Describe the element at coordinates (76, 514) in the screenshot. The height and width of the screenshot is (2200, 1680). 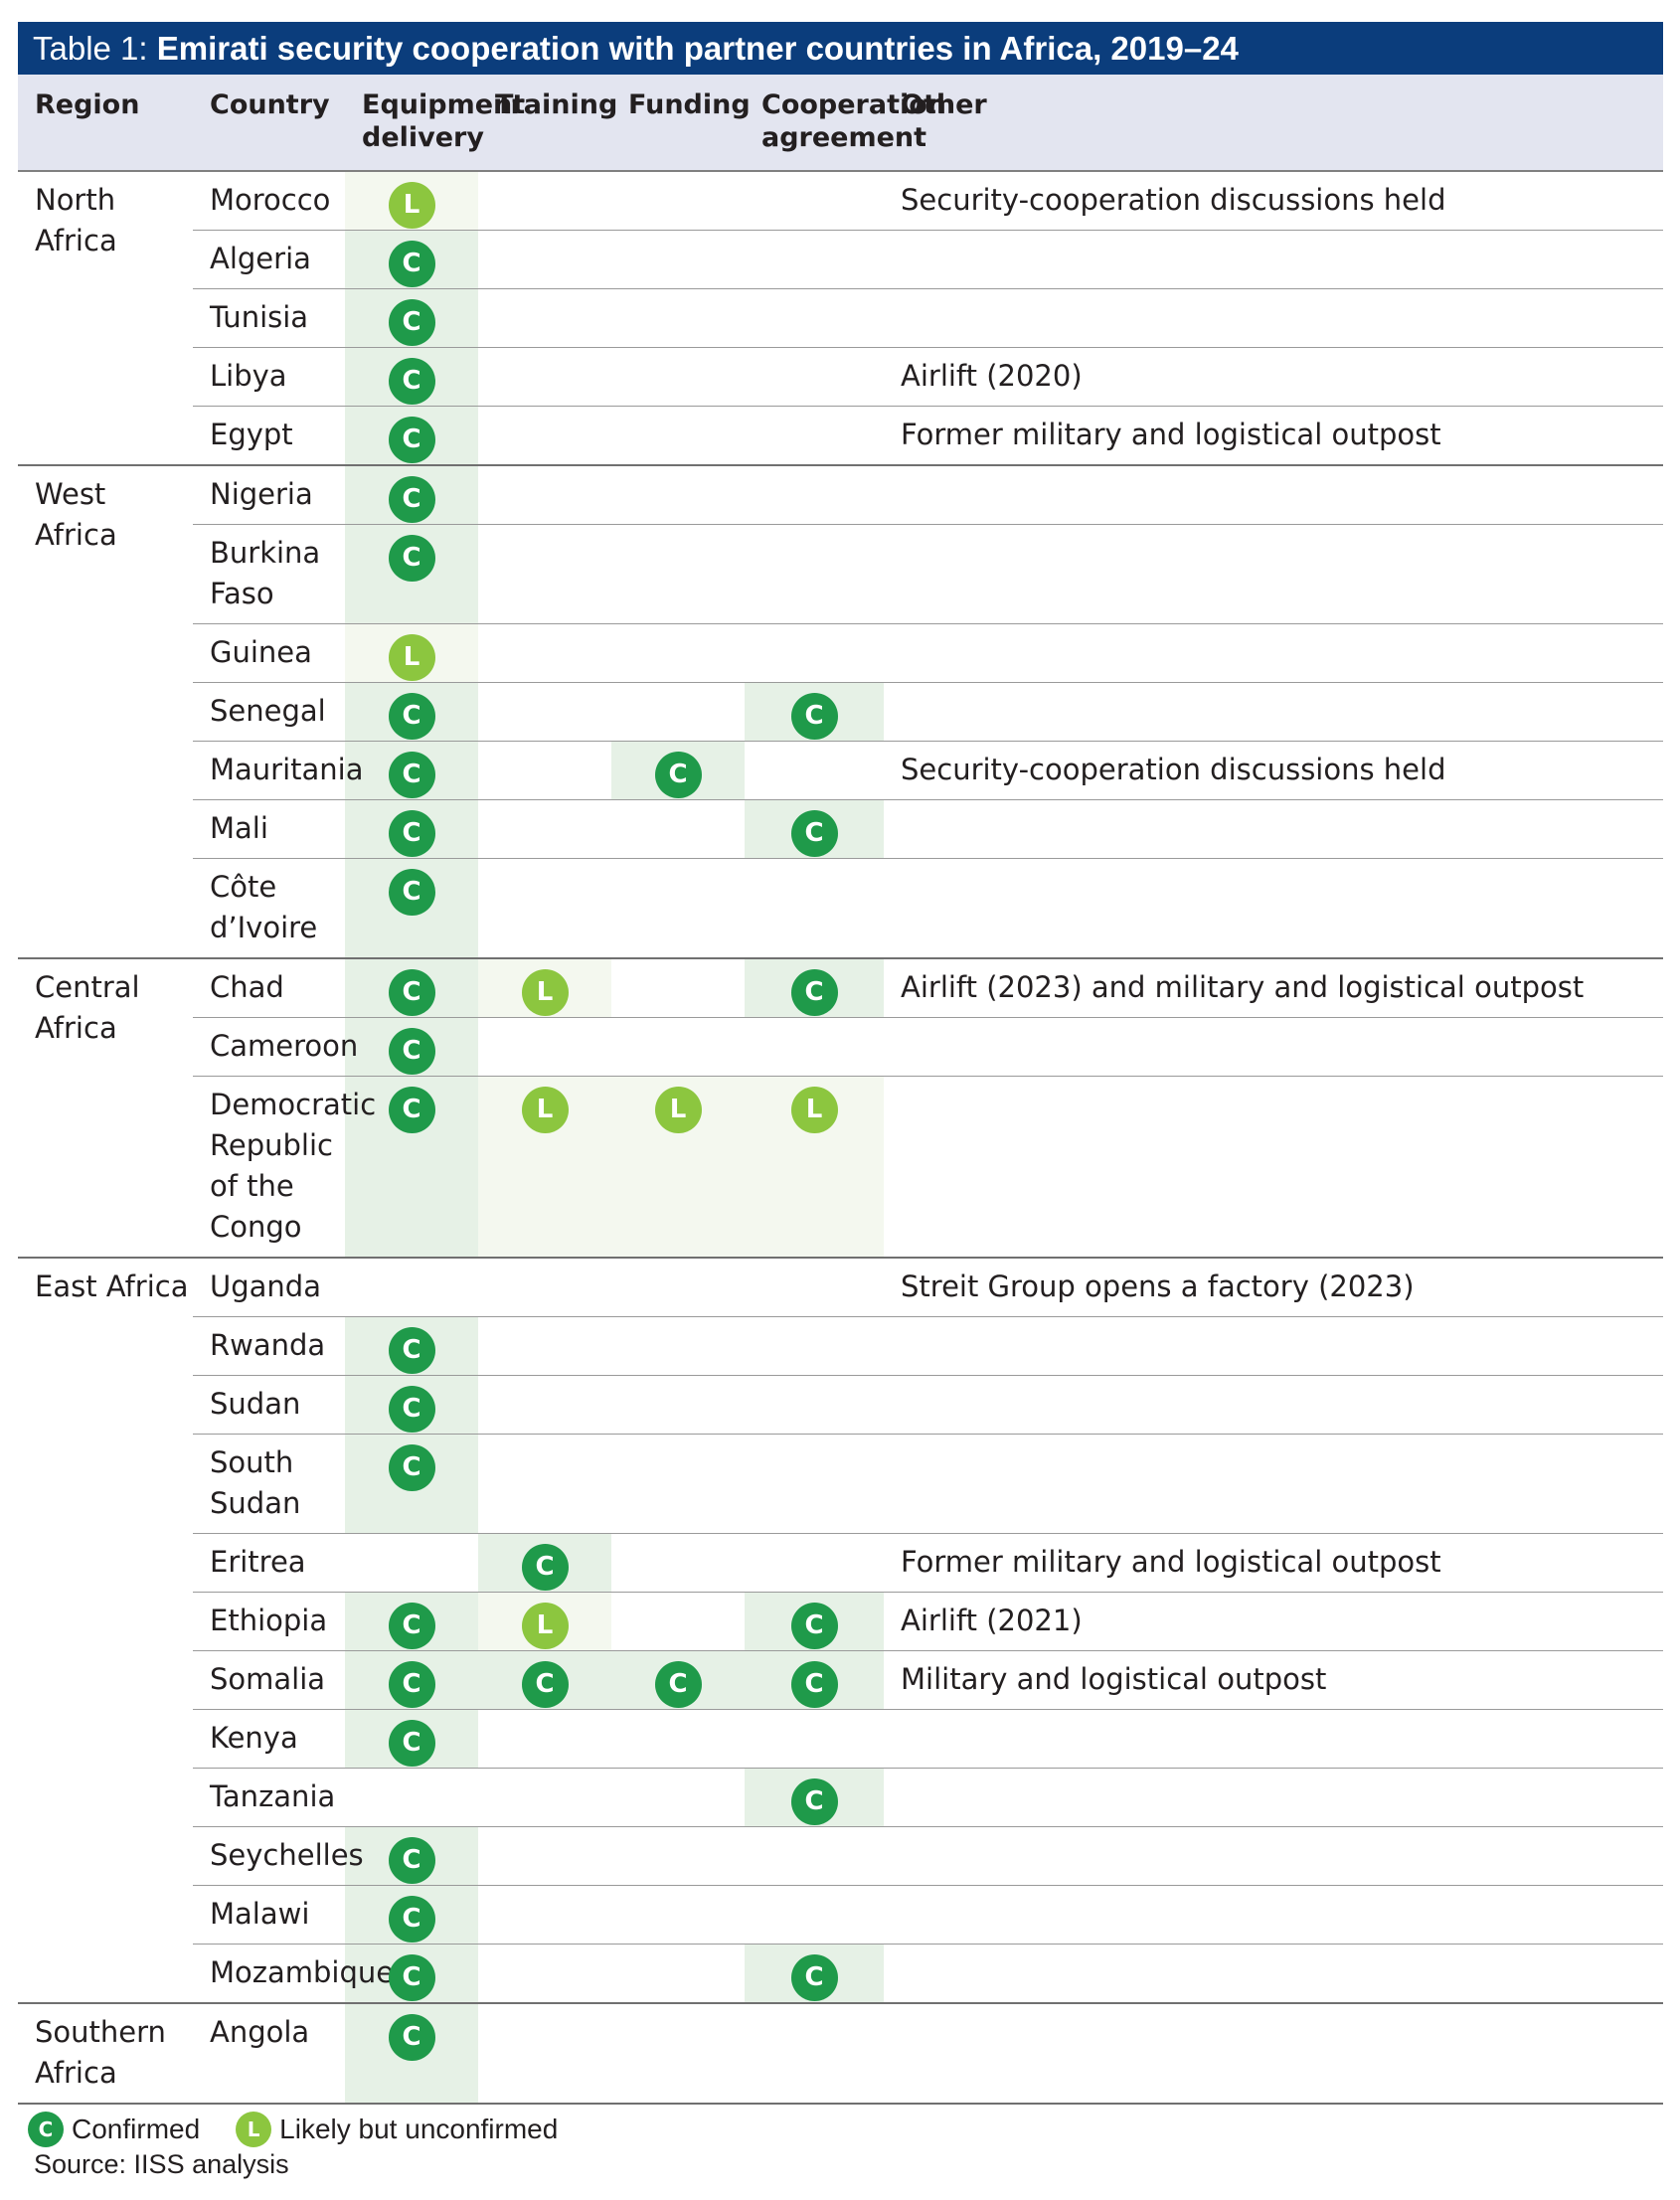
I see `region-cell: West Africa` at that location.